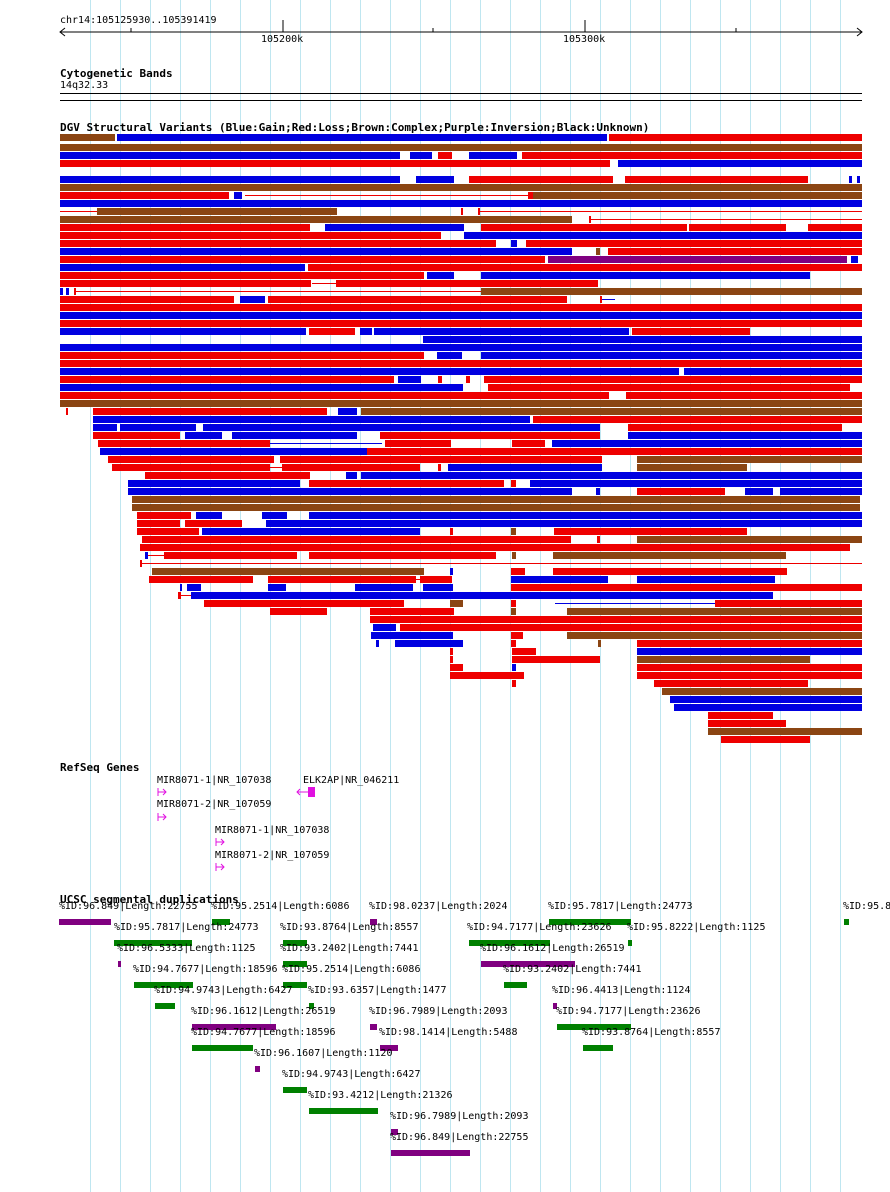 This screenshot has height=1192, width=890. What do you see at coordinates (572, 969) in the screenshot?
I see `segdup-label: %ID:93.2402|Length:7441` at bounding box center [572, 969].